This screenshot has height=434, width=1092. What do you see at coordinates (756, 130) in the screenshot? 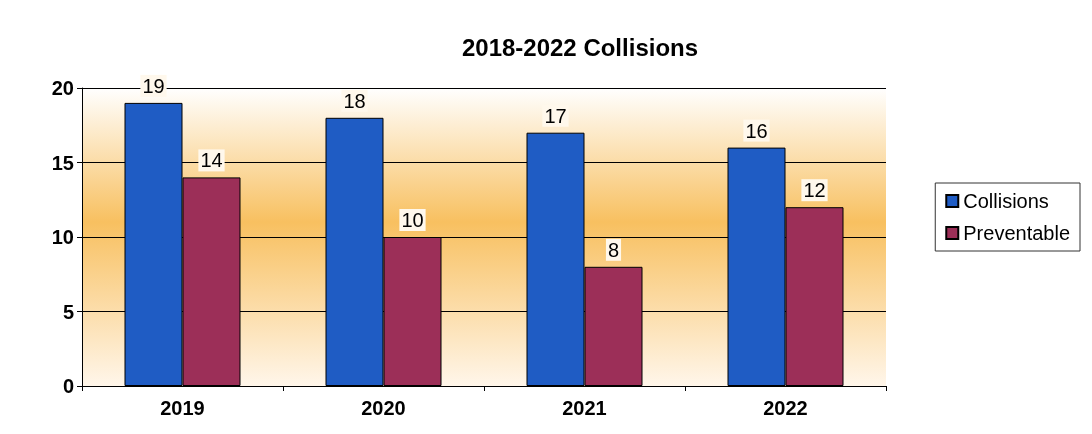
I see `data-label: 16` at bounding box center [756, 130].